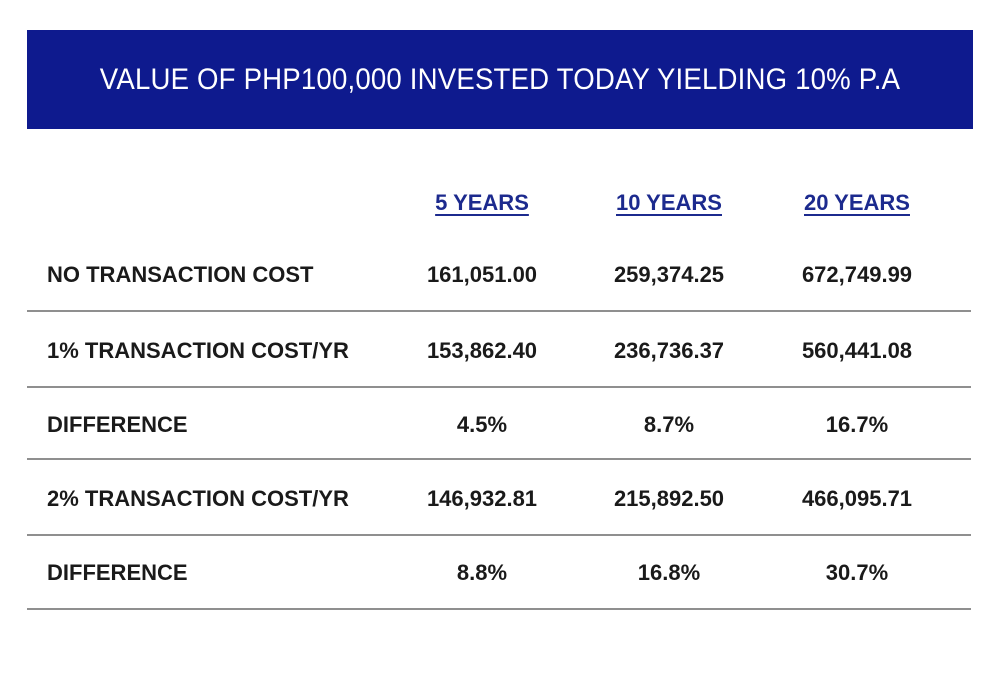  What do you see at coordinates (482, 498) in the screenshot?
I see `cell-value: 146,932.81` at bounding box center [482, 498].